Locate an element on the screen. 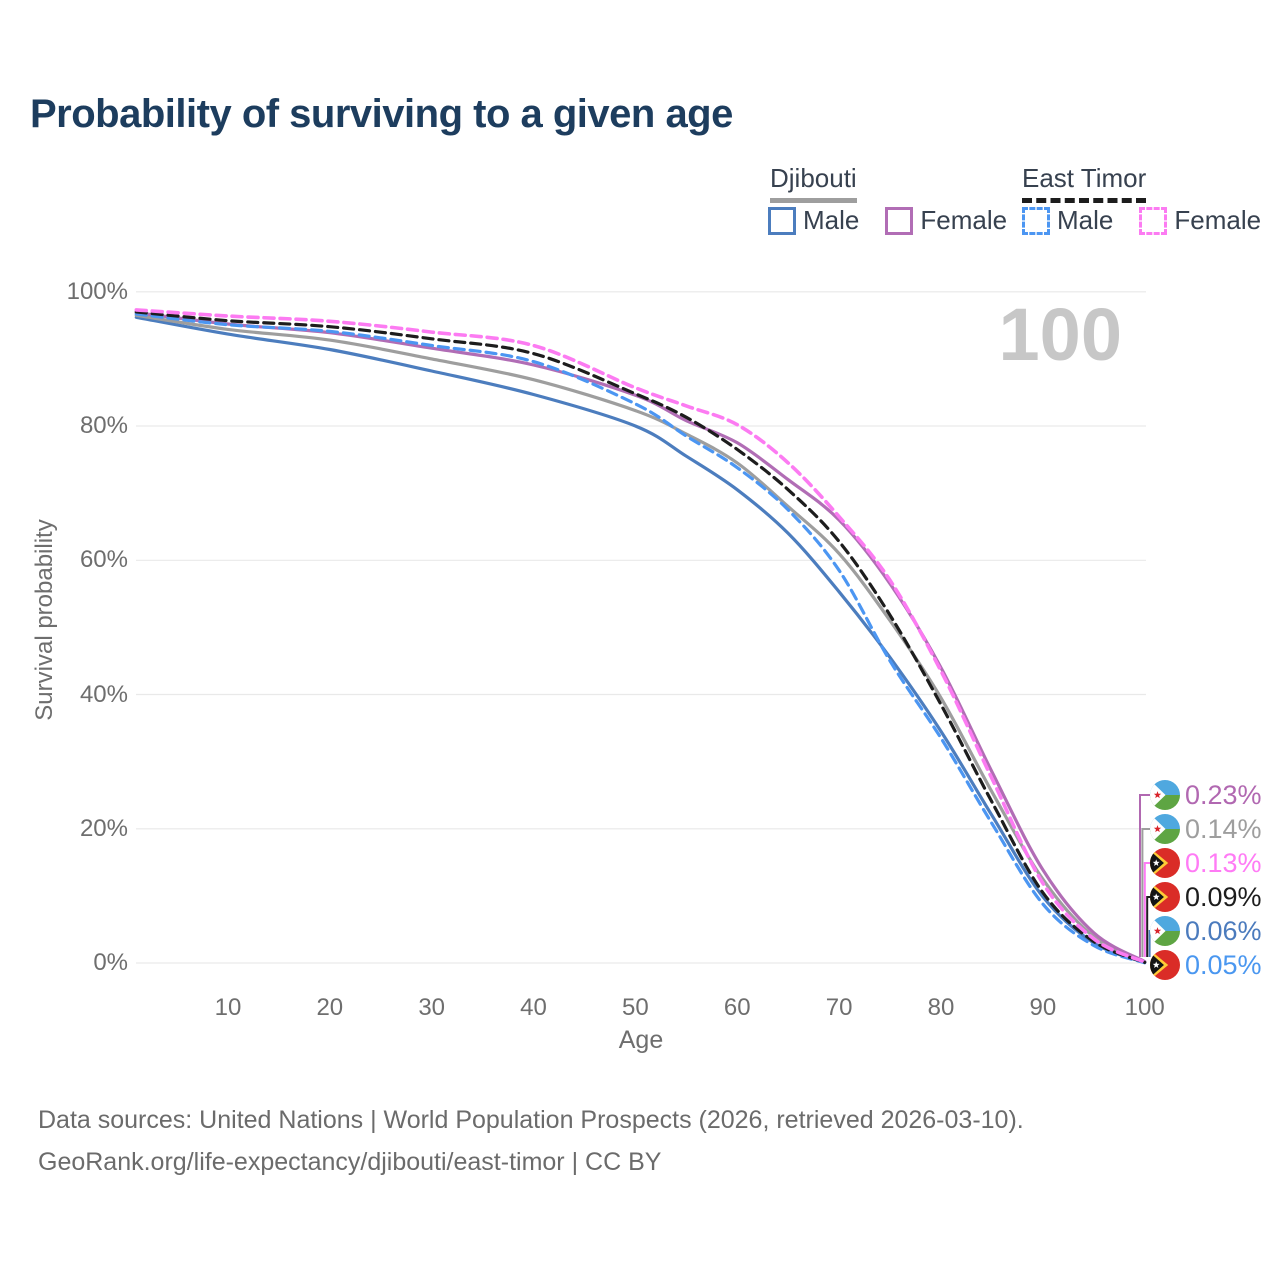 This screenshot has height=1280, width=1280. x-tick: 50 is located at coordinates (635, 1007).